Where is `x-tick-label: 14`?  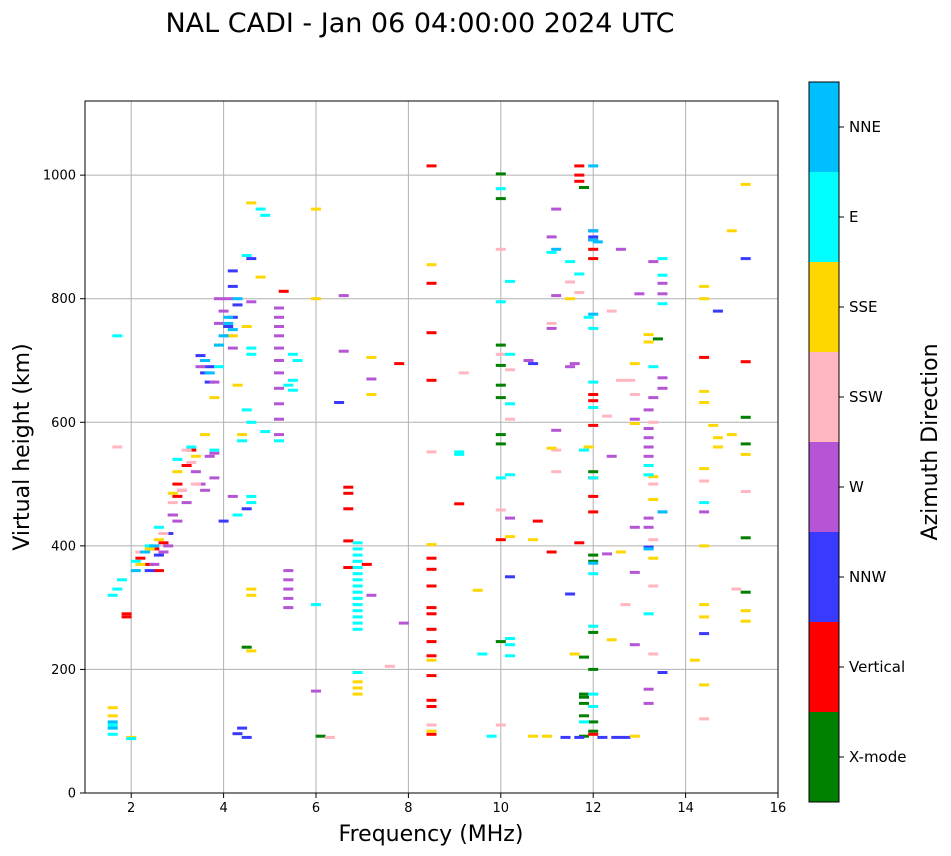
x-tick-label: 14 is located at coordinates (685, 808).